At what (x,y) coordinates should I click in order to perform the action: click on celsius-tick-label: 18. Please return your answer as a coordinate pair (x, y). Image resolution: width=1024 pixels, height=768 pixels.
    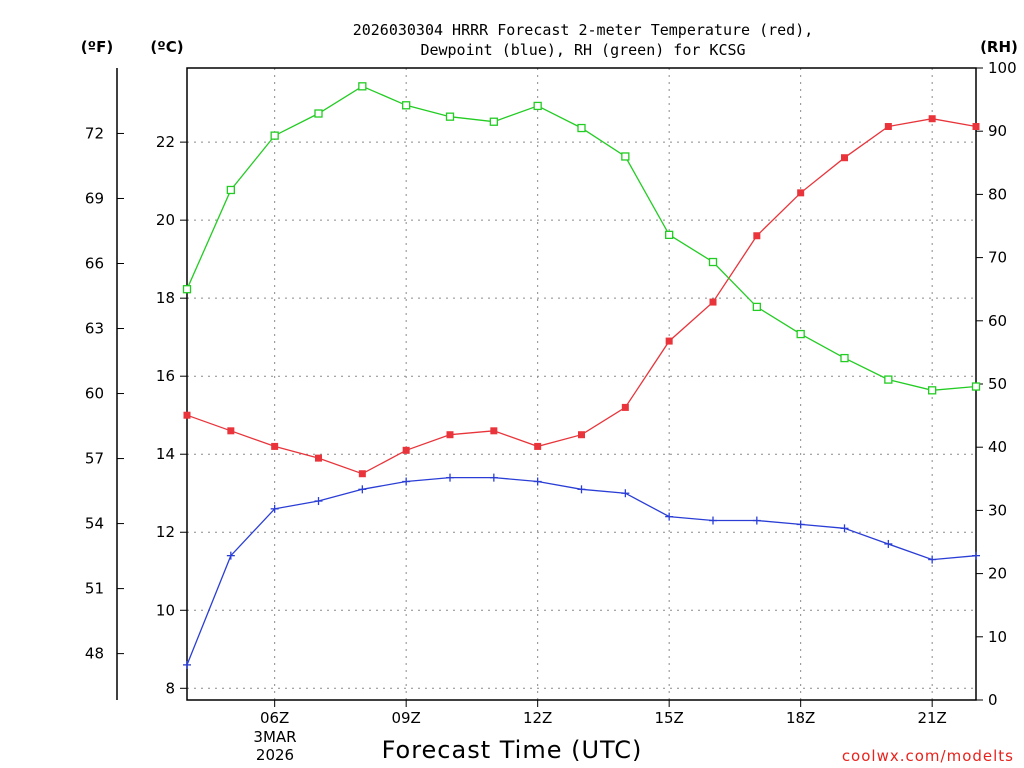
    Looking at the image, I should click on (165, 298).